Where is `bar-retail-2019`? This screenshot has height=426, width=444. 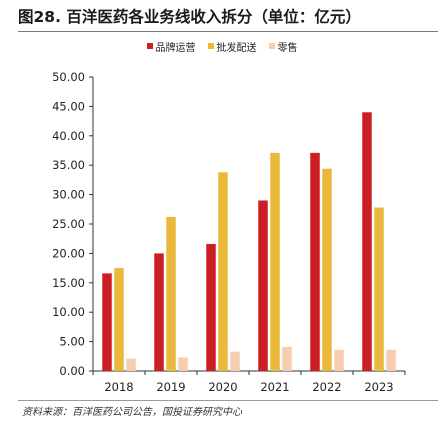 bar-retail-2019 is located at coordinates (183, 364).